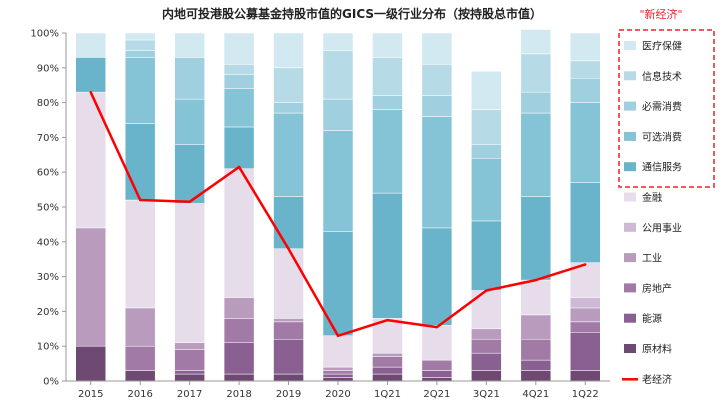 This screenshot has width=723, height=406. I want to click on legend-label: 信息技术, so click(662, 76).